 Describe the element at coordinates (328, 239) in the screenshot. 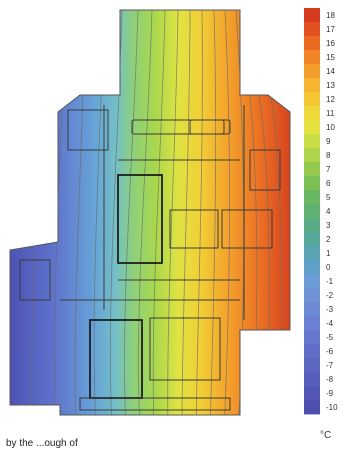

I see `scale-tick-label: 2` at that location.